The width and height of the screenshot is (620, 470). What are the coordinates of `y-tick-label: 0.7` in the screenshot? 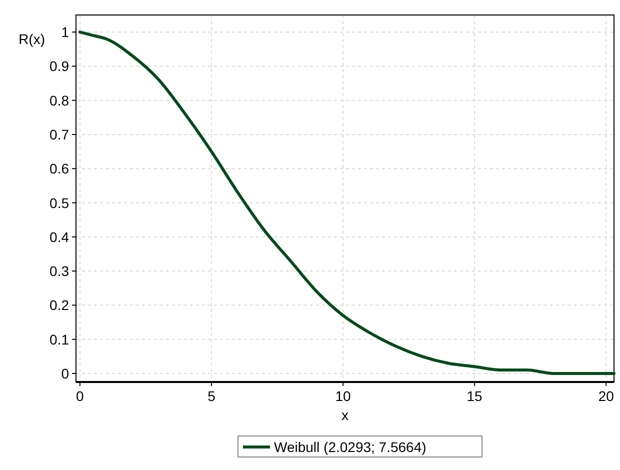 It's located at (60, 134).